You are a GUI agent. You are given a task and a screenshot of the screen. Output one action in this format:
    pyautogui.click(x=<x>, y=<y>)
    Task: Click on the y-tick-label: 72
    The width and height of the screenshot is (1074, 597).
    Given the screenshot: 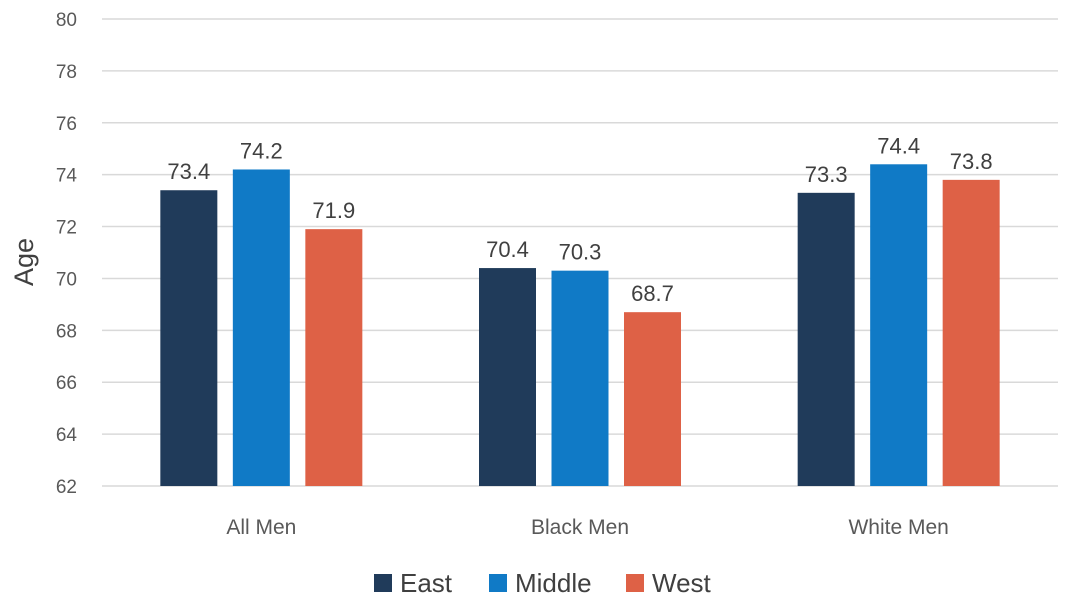 What is the action you would take?
    pyautogui.click(x=66, y=228)
    